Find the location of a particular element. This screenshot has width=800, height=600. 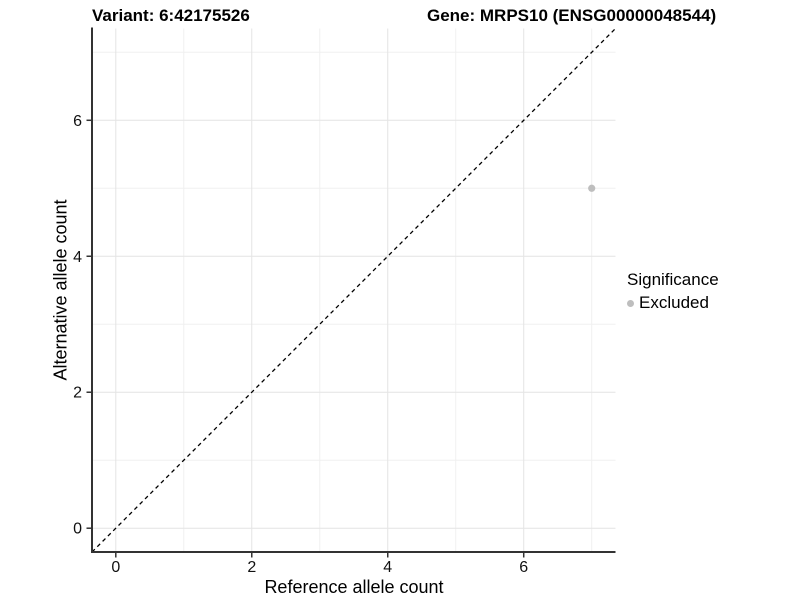

y-tick-label: 2 is located at coordinates (77, 393).